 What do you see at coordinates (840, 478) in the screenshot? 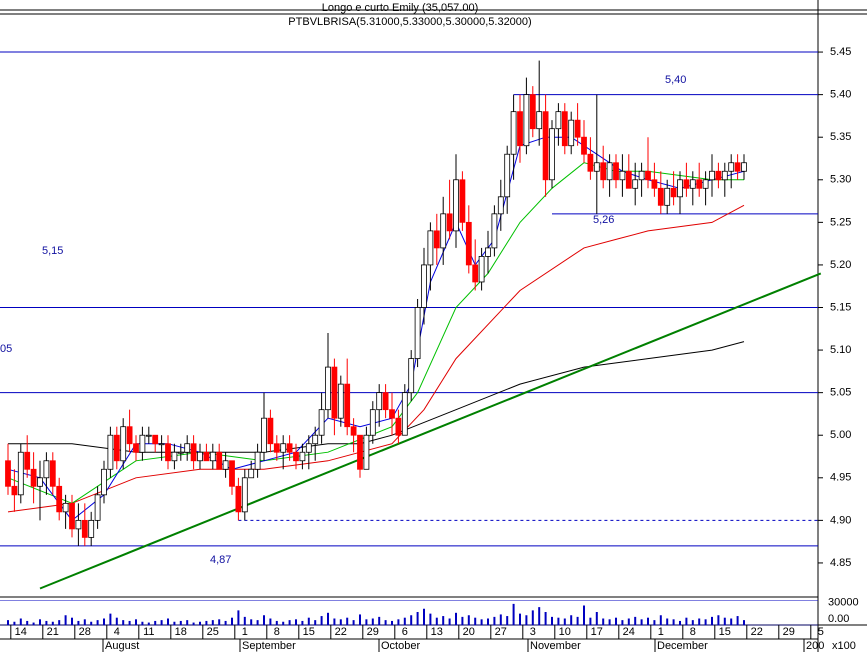
I see `y-tick-label: 4.95` at bounding box center [840, 478].